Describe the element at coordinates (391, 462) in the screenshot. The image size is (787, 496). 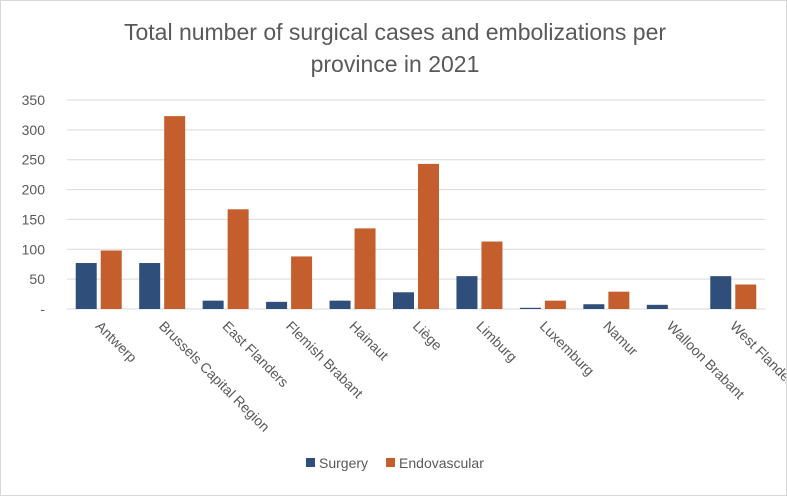
I see `legend-swatch-endovascular` at that location.